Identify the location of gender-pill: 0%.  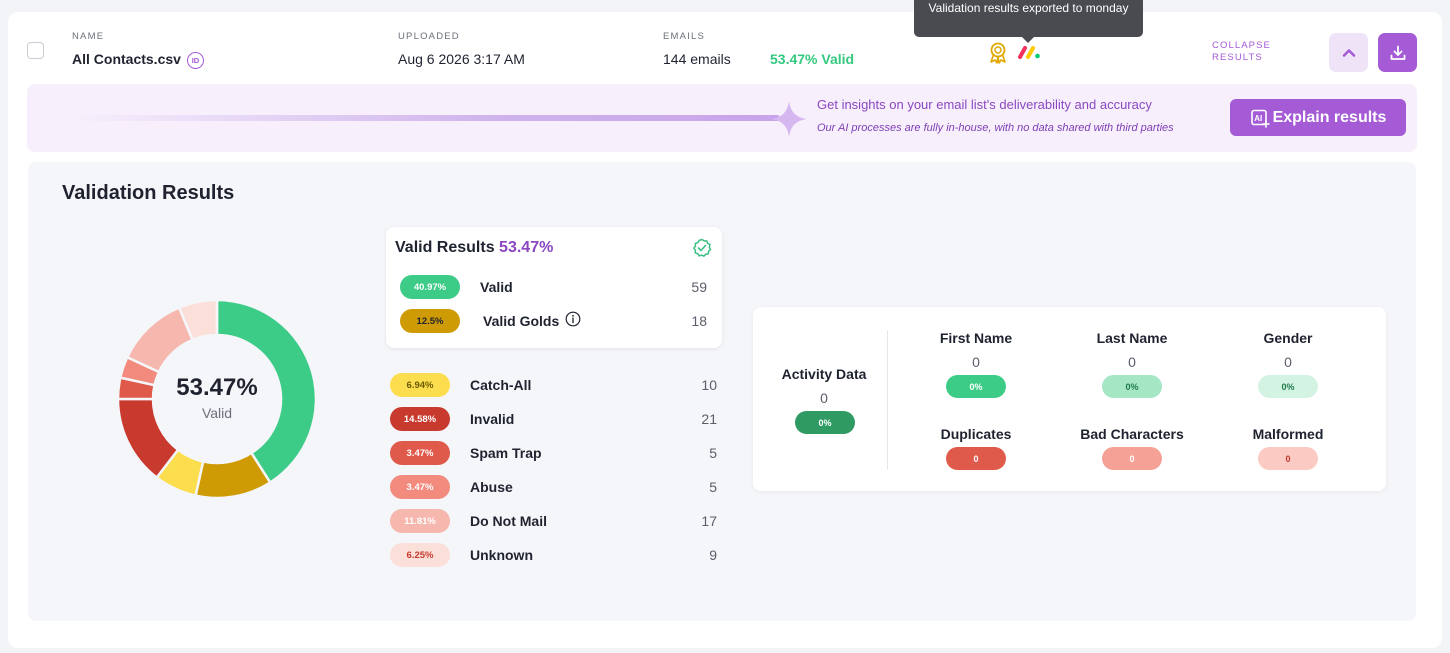
(1288, 386).